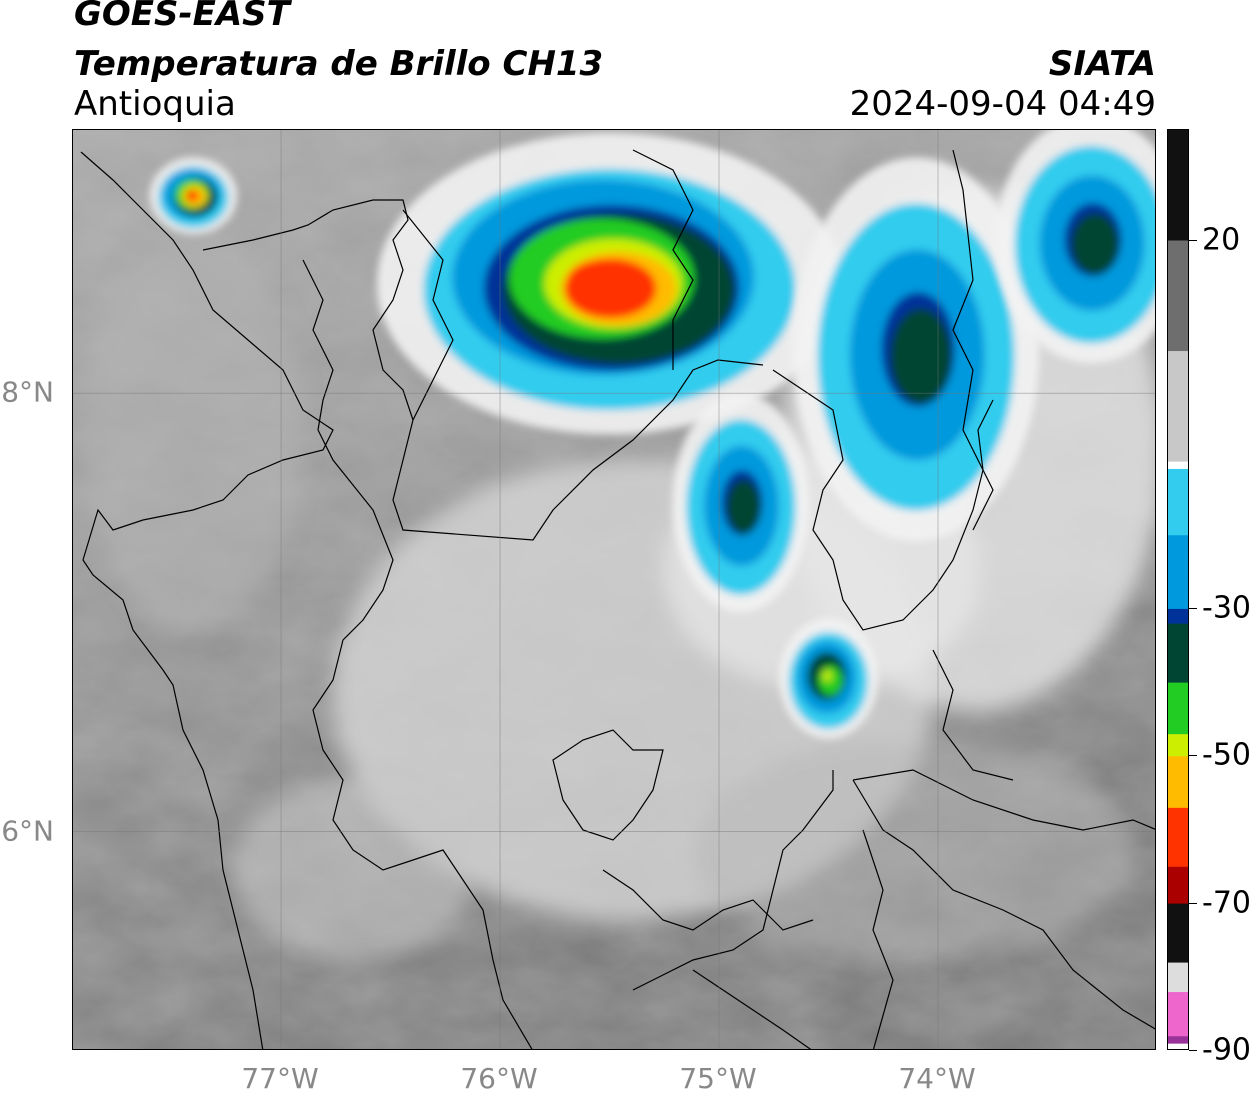 This screenshot has height=1099, width=1252. I want to click on colorbar-tick-label: -70, so click(1226, 903).